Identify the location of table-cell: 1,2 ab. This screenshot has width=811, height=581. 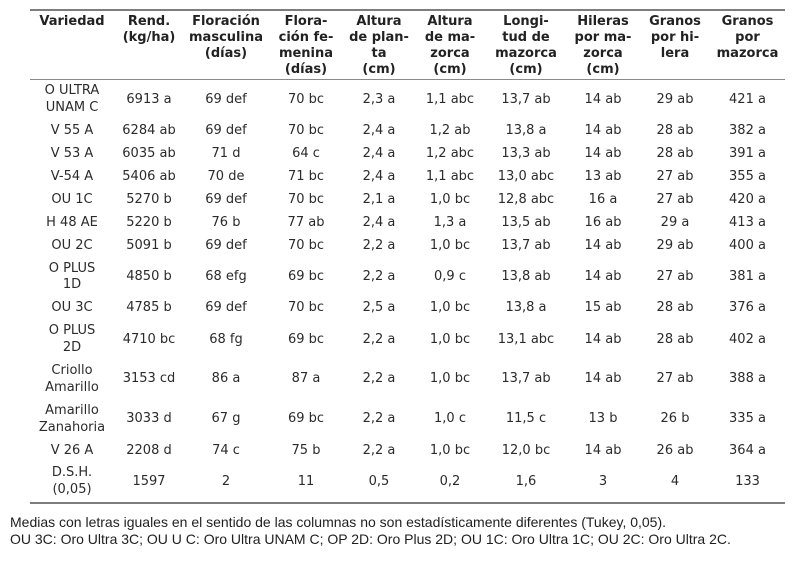
(450, 131).